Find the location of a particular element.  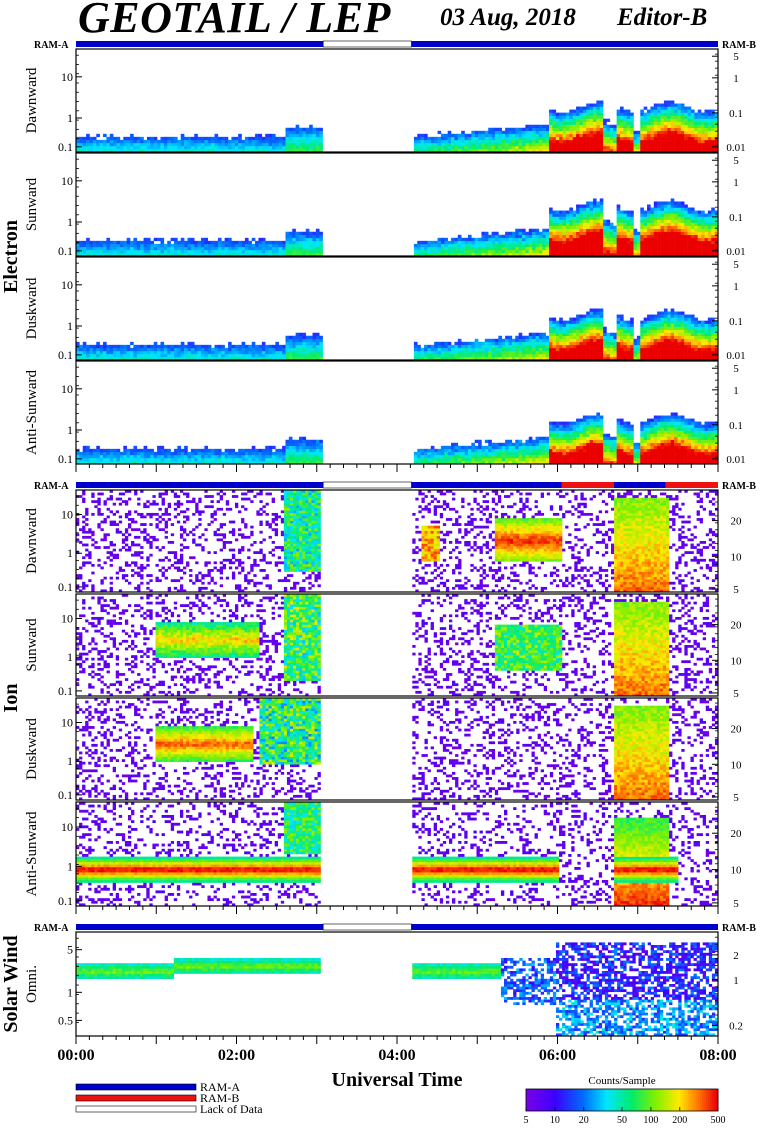

right-tick-label: 1 is located at coordinates (736, 79).